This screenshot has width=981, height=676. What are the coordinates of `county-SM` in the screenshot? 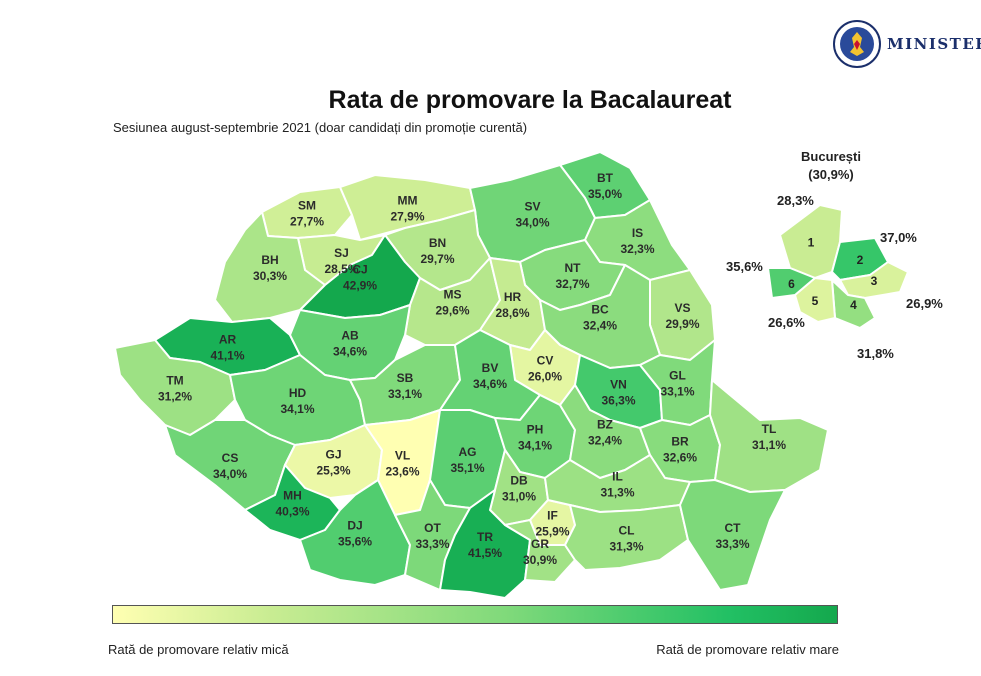 It's located at (307, 212).